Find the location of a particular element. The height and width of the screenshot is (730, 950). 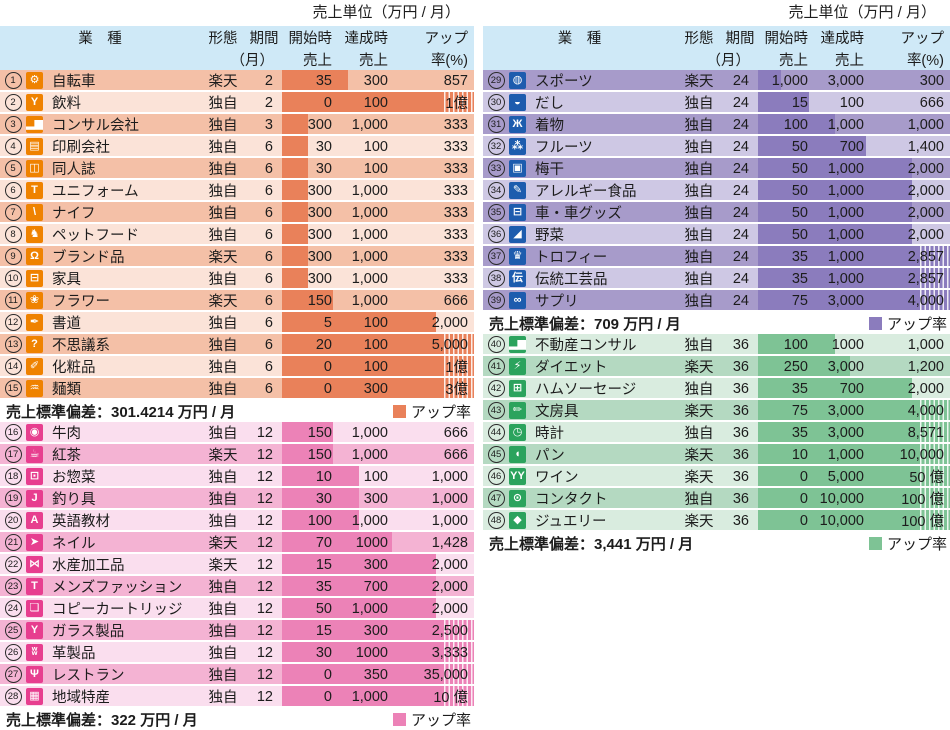

start-sales-cell: 75 is located at coordinates (799, 410).